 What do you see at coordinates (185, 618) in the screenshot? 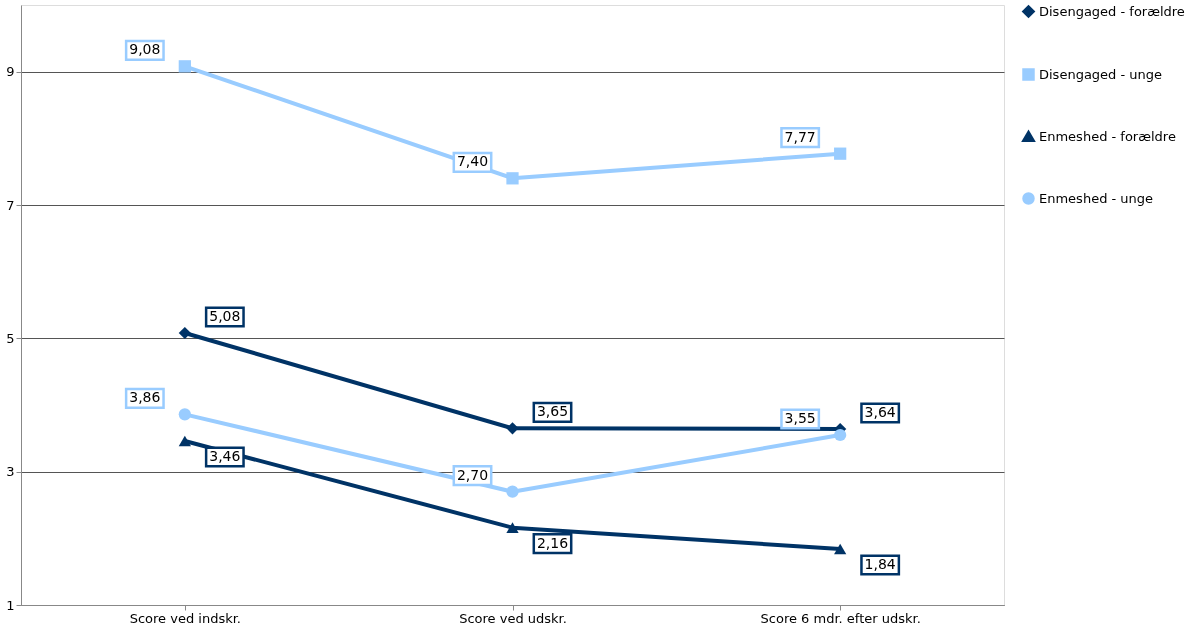
I see `x-tick-label: Score ved indskr.` at bounding box center [185, 618].